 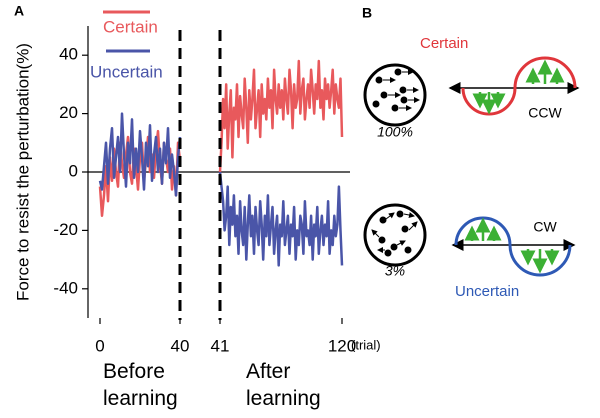 What do you see at coordinates (283, 385) in the screenshot?
I see `phase-label: After learning` at bounding box center [283, 385].